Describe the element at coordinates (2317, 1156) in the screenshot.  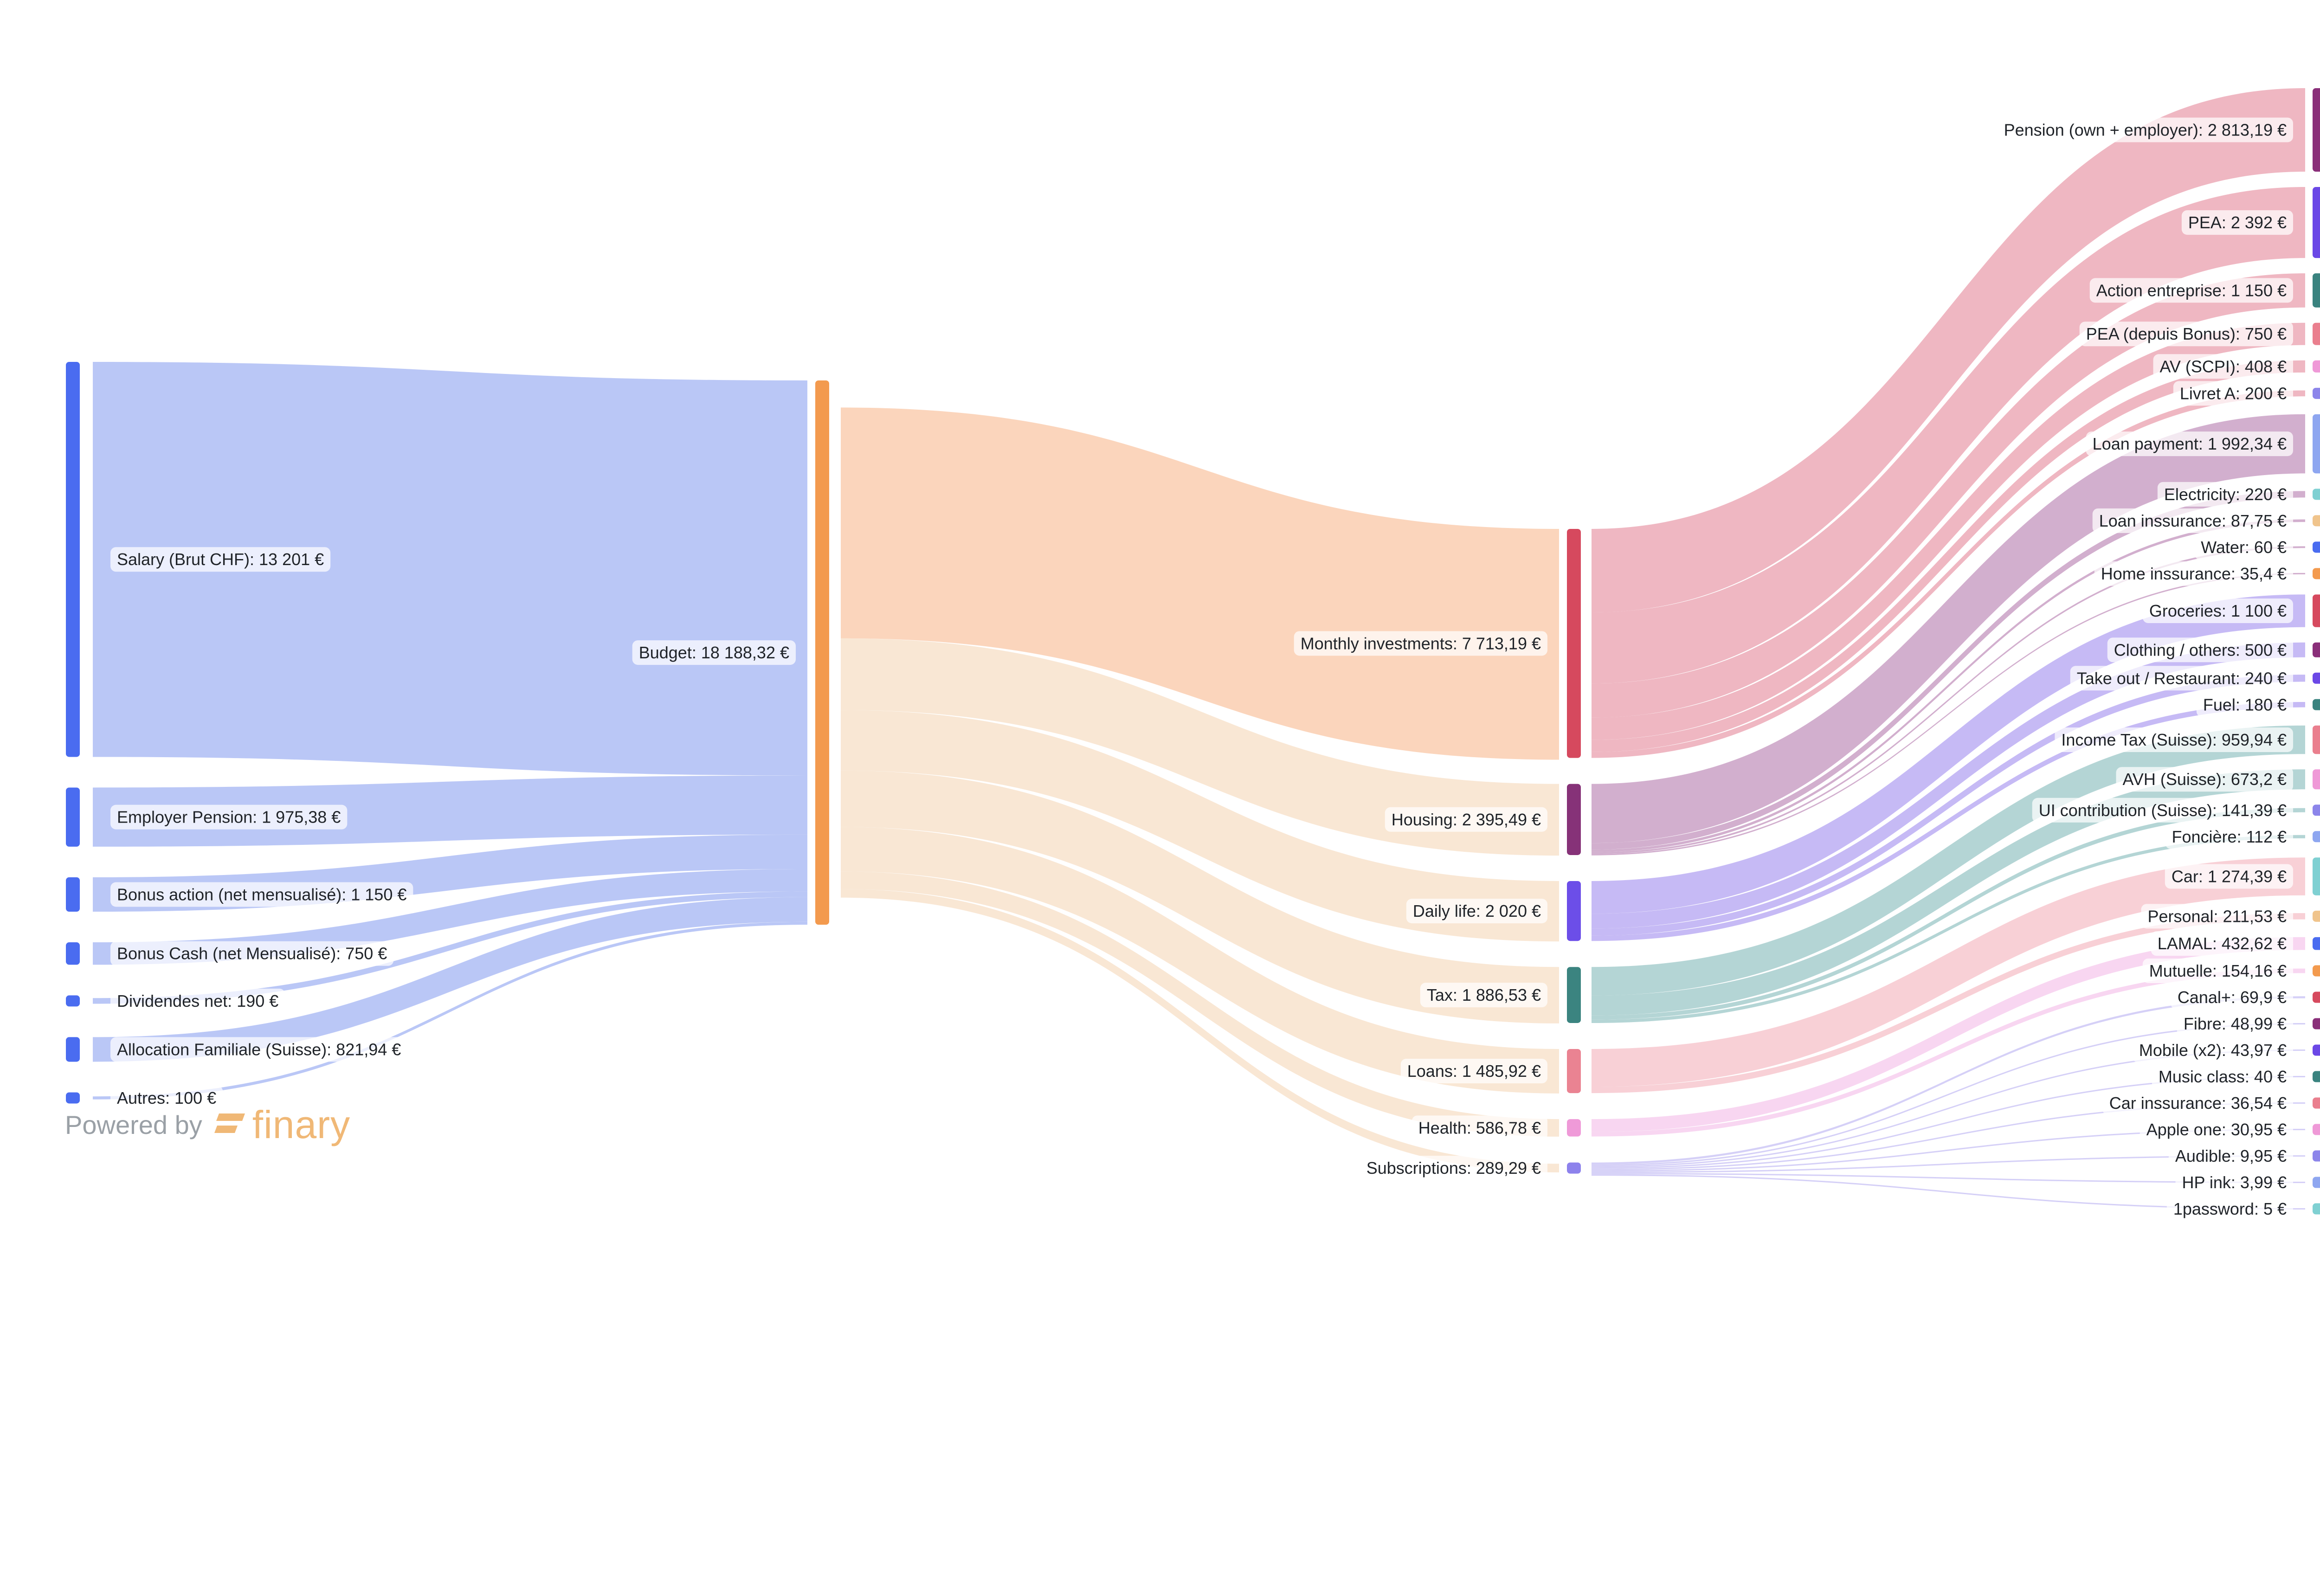
I see `node-audible` at that location.